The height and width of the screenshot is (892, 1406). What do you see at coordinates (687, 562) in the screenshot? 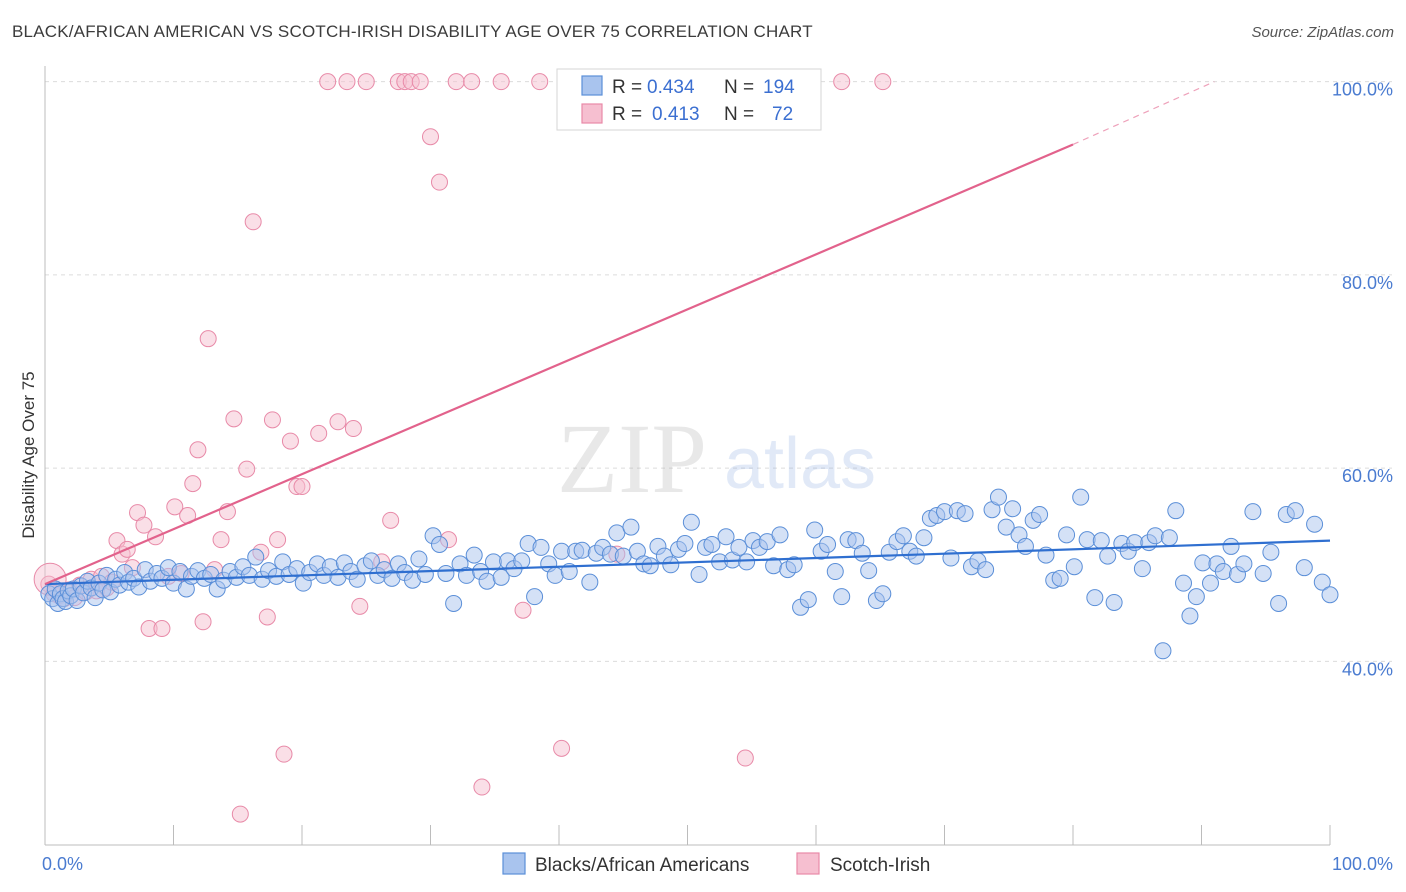
I see `trend-line-blacks` at bounding box center [687, 562].